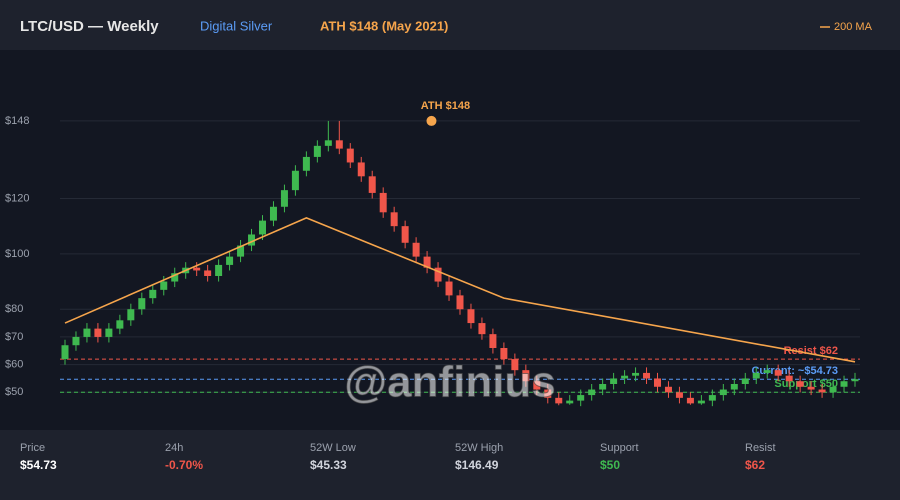 The width and height of the screenshot is (900, 500). I want to click on stats-bar, so click(450, 465).